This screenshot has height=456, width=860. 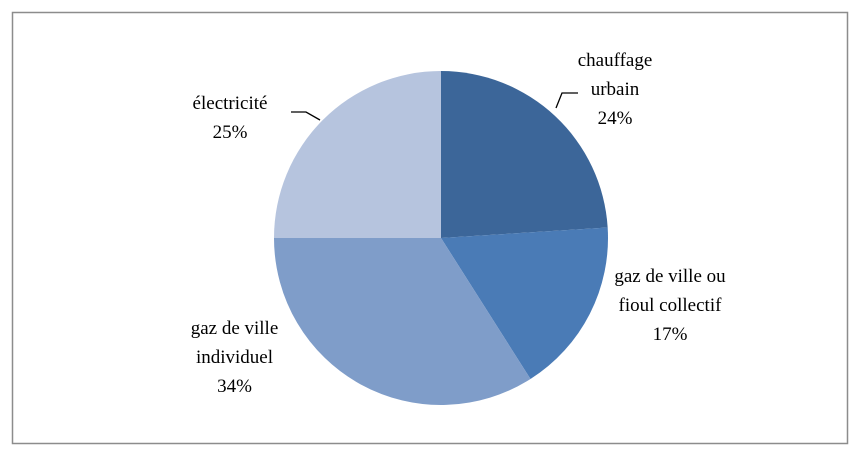 What do you see at coordinates (234, 343) in the screenshot?
I see `category-label: gaz de ville individuel` at bounding box center [234, 343].